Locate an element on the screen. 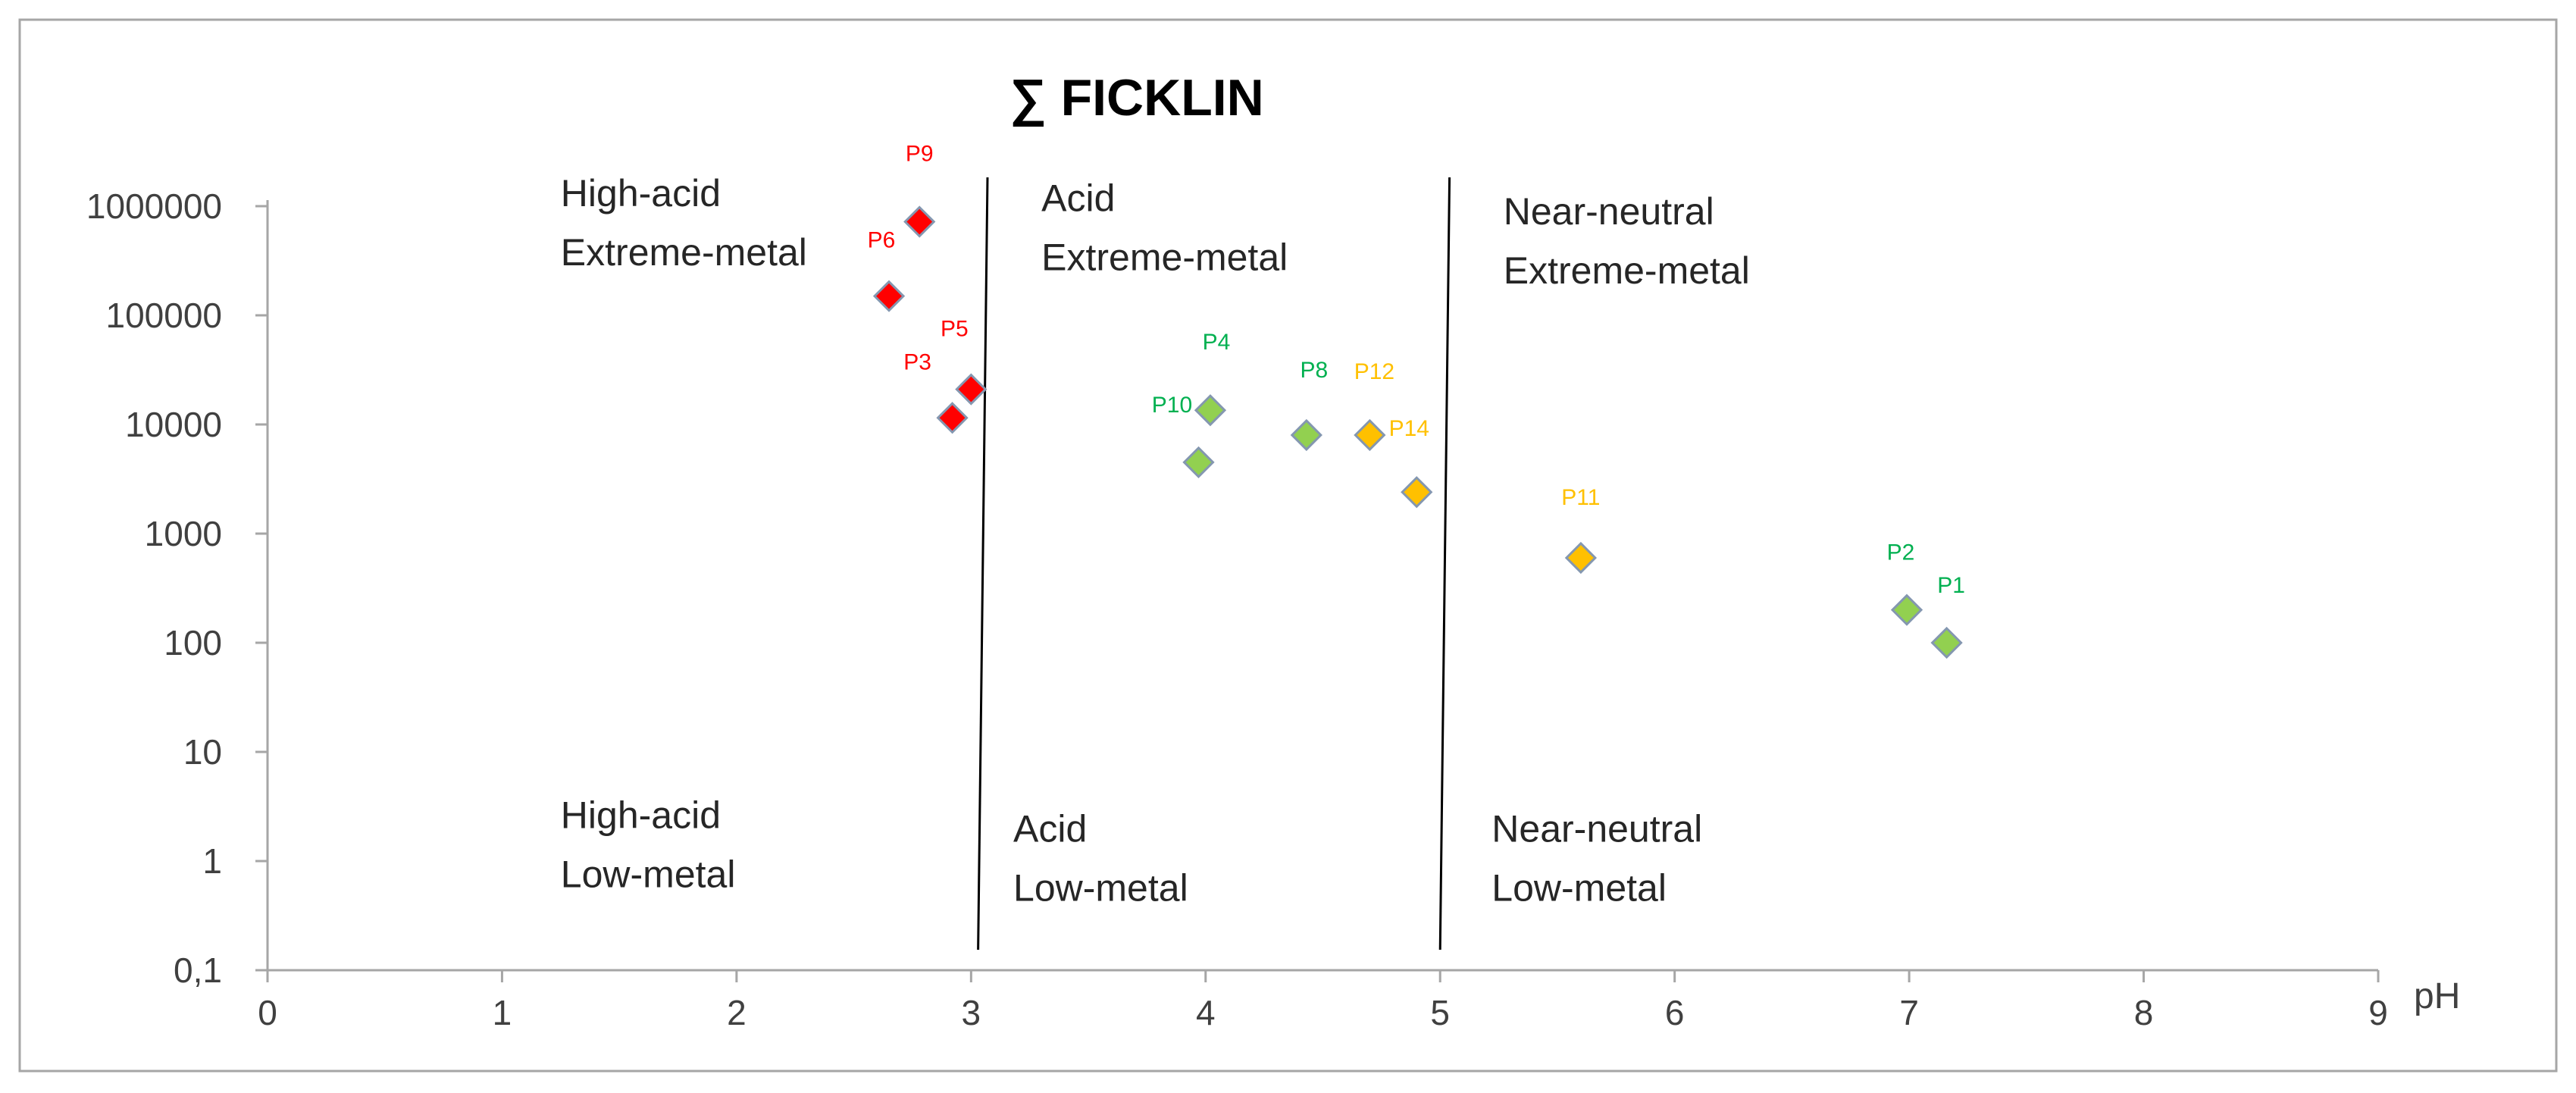 The height and width of the screenshot is (1093, 2576). y-tick-label: 1000 is located at coordinates (184, 533).